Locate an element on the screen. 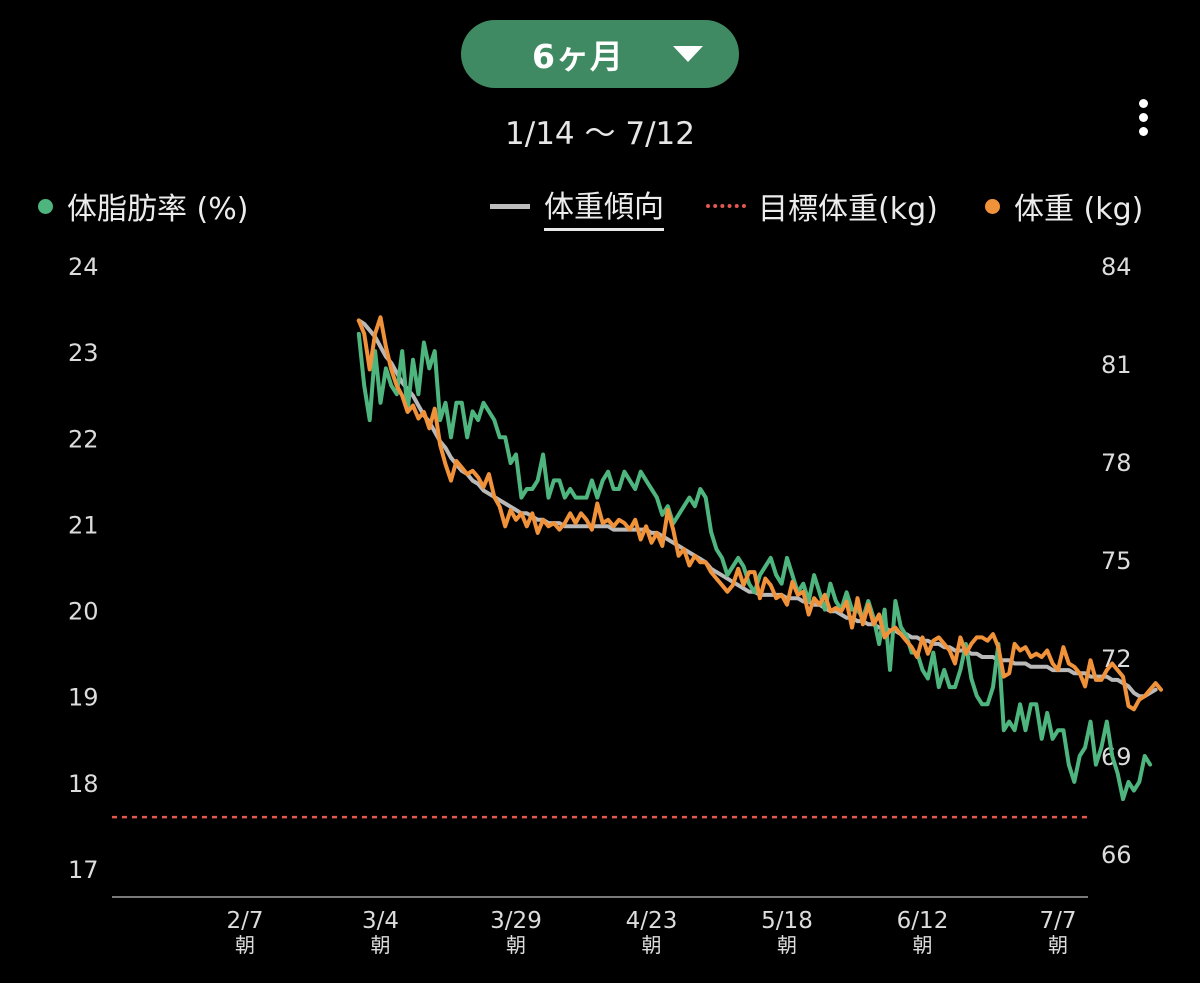  x-tick-label: 2/7 is located at coordinates (244, 921).